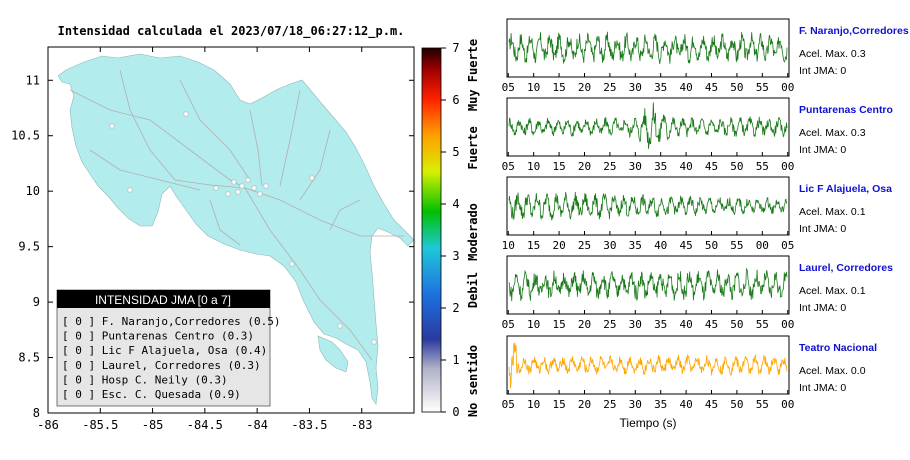 The image size is (910, 460). What do you see at coordinates (455, 256) in the screenshot?
I see `colorbar-tick-label: 3` at bounding box center [455, 256].